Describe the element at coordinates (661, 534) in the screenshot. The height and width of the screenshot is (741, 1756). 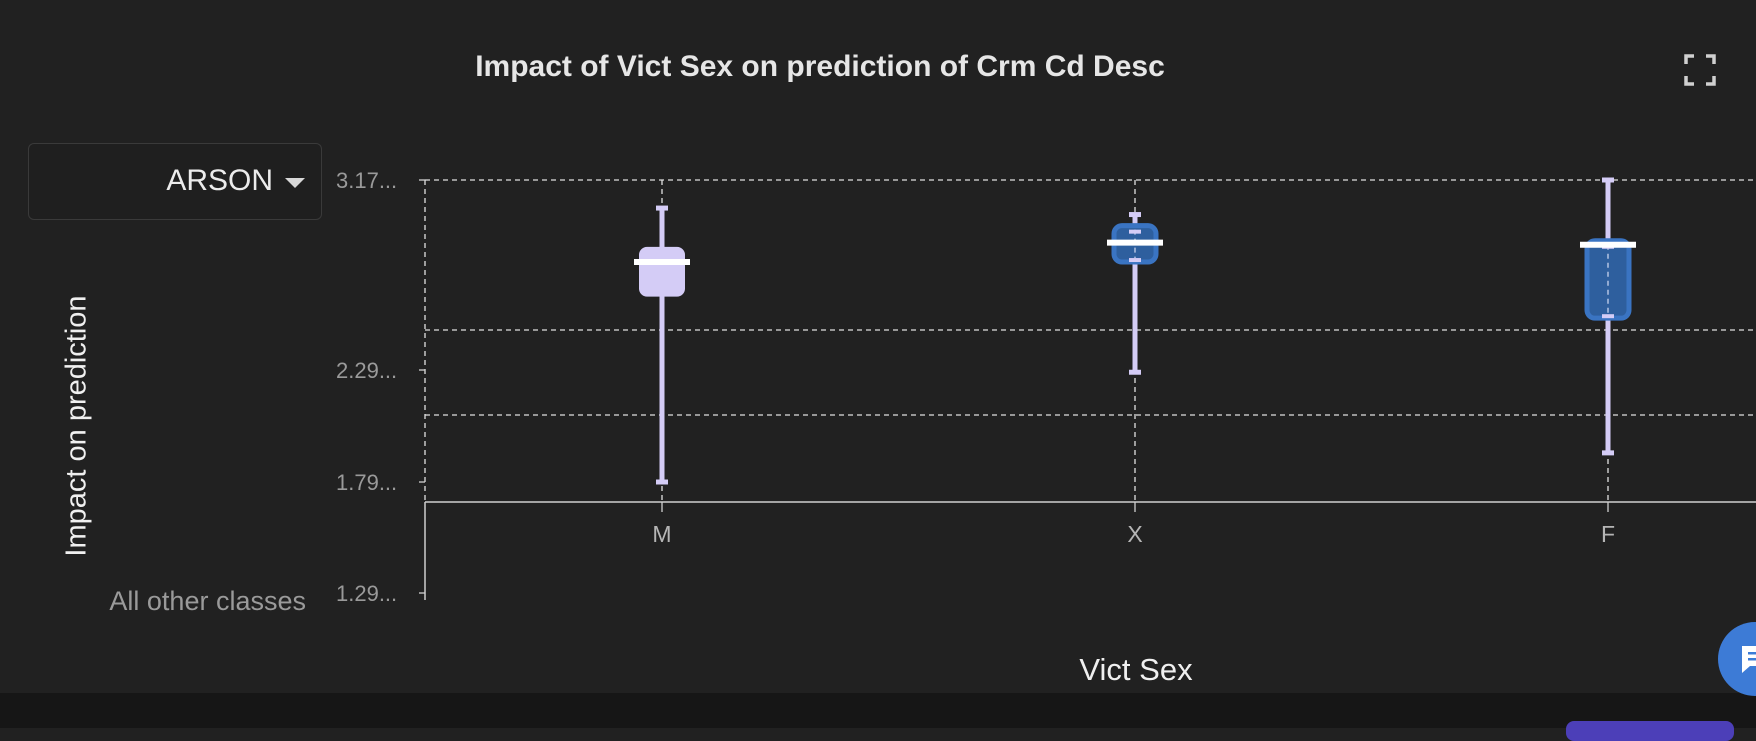
I see `x-tick-label: M` at that location.